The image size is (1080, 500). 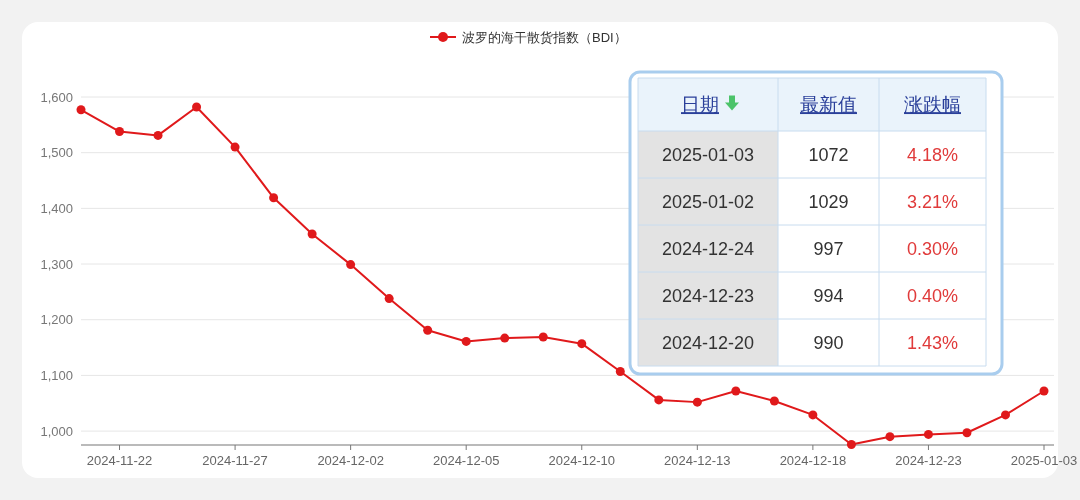 What do you see at coordinates (708, 248) in the screenshot?
I see `annotation: 2024-12-24` at bounding box center [708, 248].